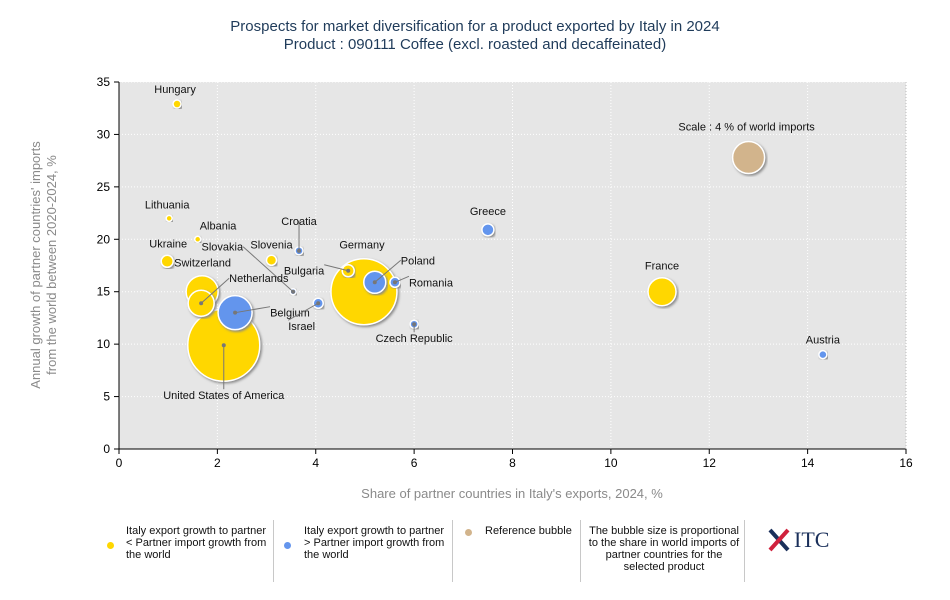 The width and height of the screenshot is (950, 600). What do you see at coordinates (431, 283) in the screenshot?
I see `bubble-label: Romania` at bounding box center [431, 283].